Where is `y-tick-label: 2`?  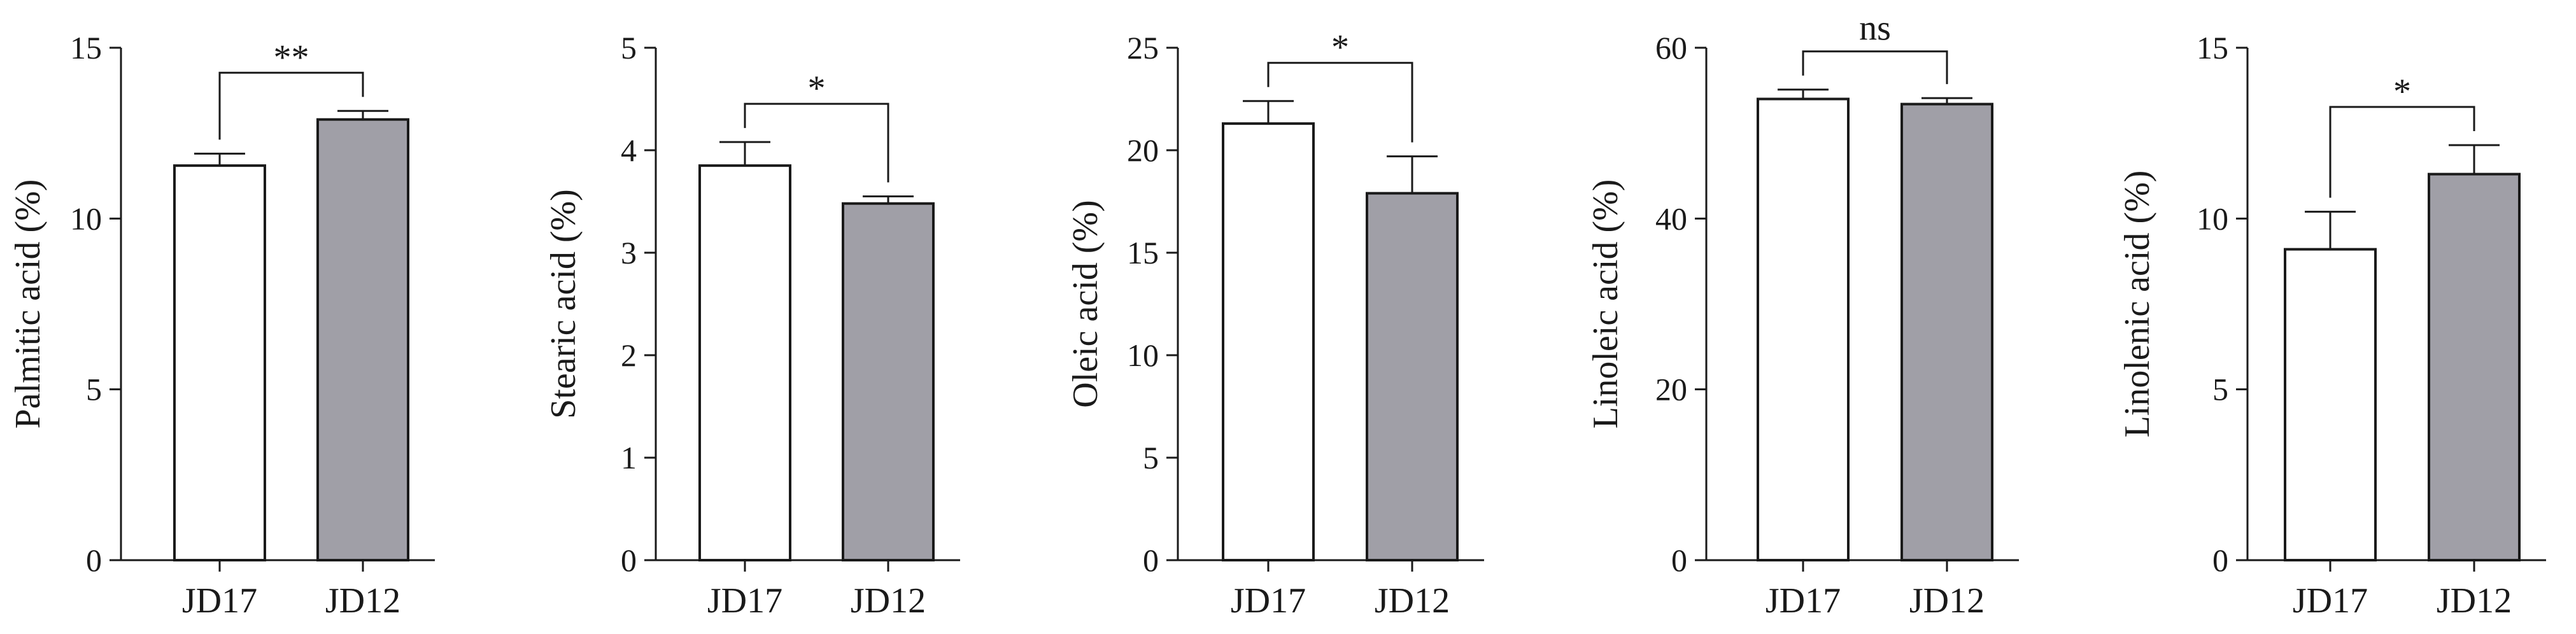
y-tick-label: 2 is located at coordinates (629, 355).